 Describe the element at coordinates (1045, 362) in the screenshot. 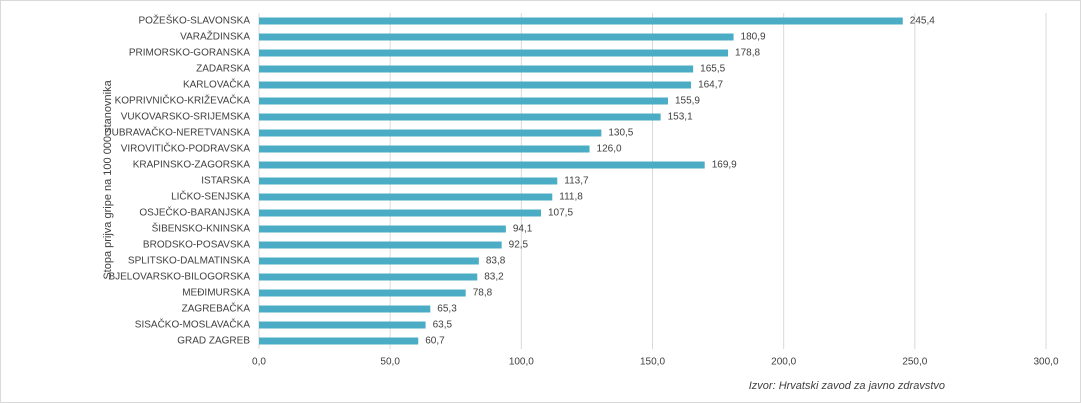

I see `x-tick-label: 300,0` at that location.